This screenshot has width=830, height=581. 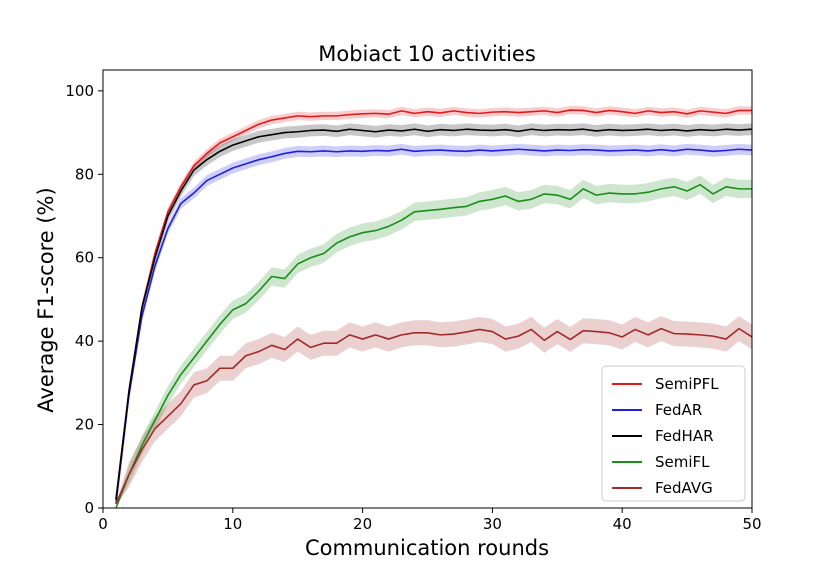 What do you see at coordinates (684, 488) in the screenshot?
I see `legend-label-fedavg: FedAVG` at bounding box center [684, 488].